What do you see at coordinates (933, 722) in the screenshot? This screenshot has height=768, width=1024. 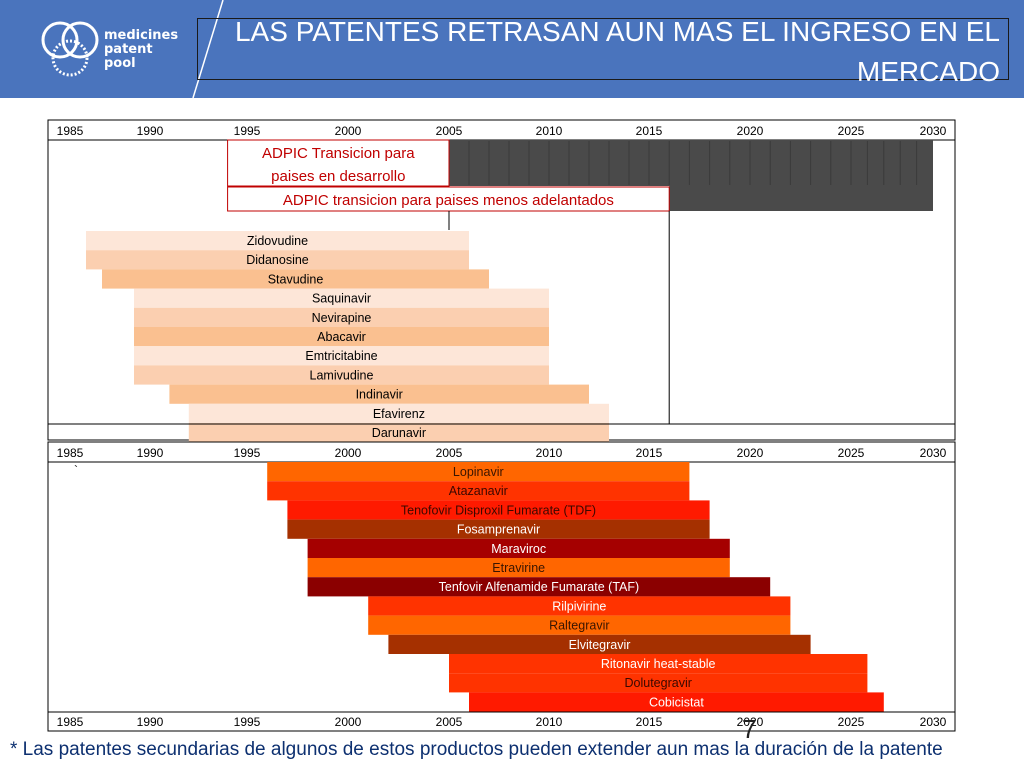 I see `bottom-tick-label-2030: 2030` at bounding box center [933, 722].